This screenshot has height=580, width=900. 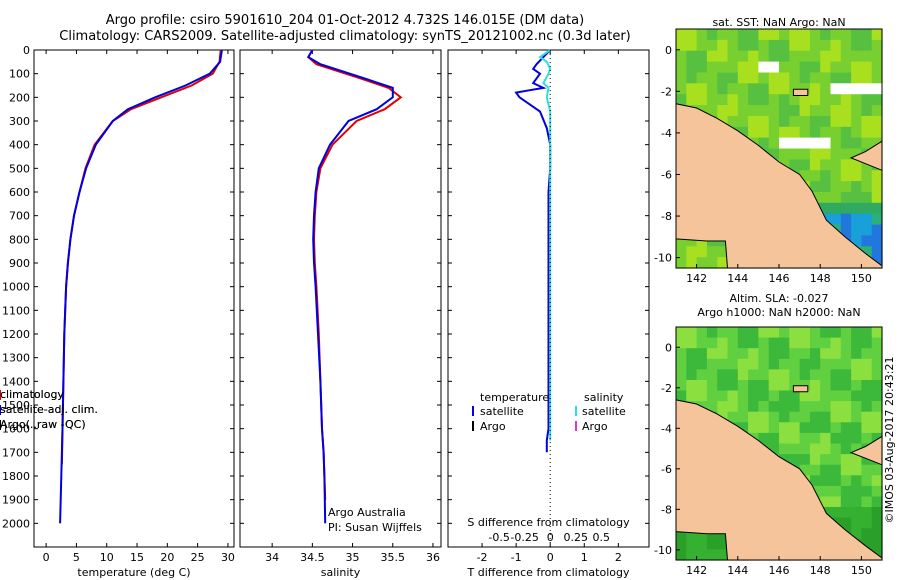 I want to click on panel2-legend-argo: Argo(..raw -QC), so click(x=43, y=424).